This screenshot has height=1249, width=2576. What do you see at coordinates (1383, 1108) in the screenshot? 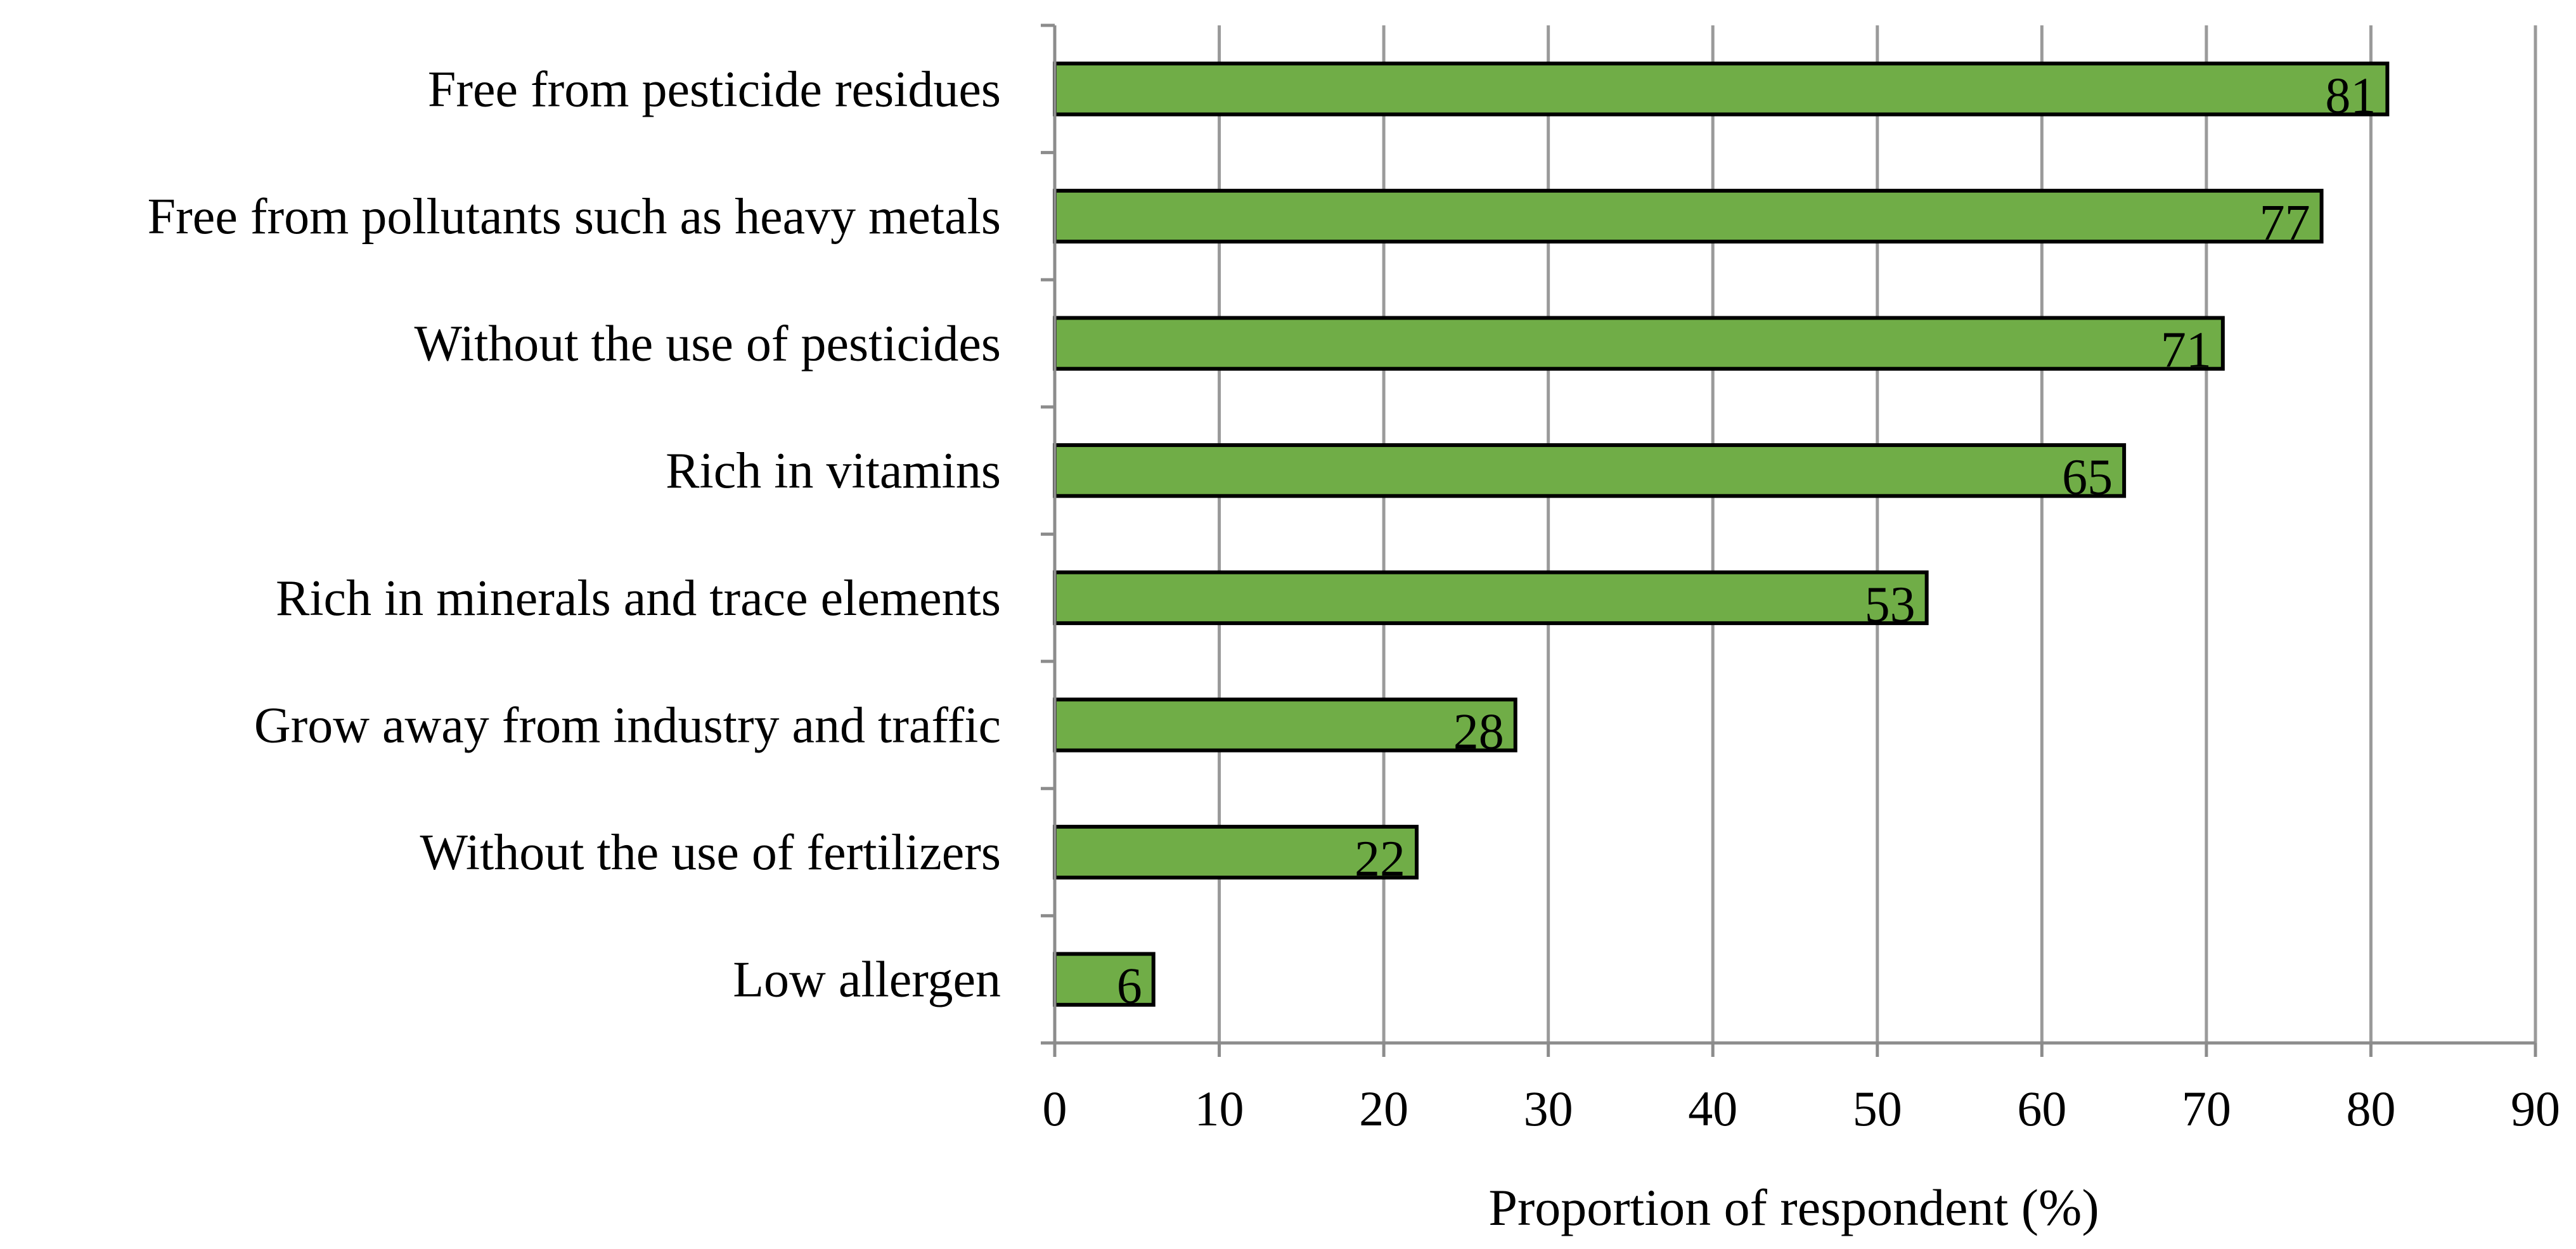
I see `x-tick-label-20: 20` at bounding box center [1383, 1108].